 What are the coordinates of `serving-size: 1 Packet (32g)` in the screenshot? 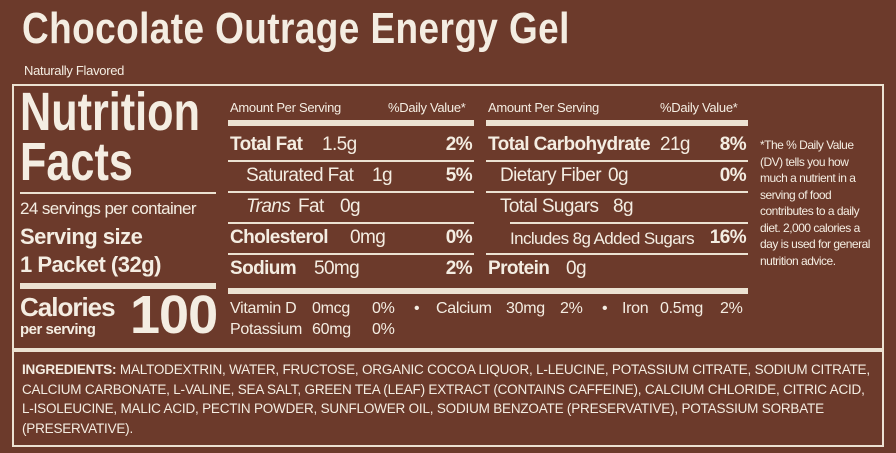 It's located at (90, 264).